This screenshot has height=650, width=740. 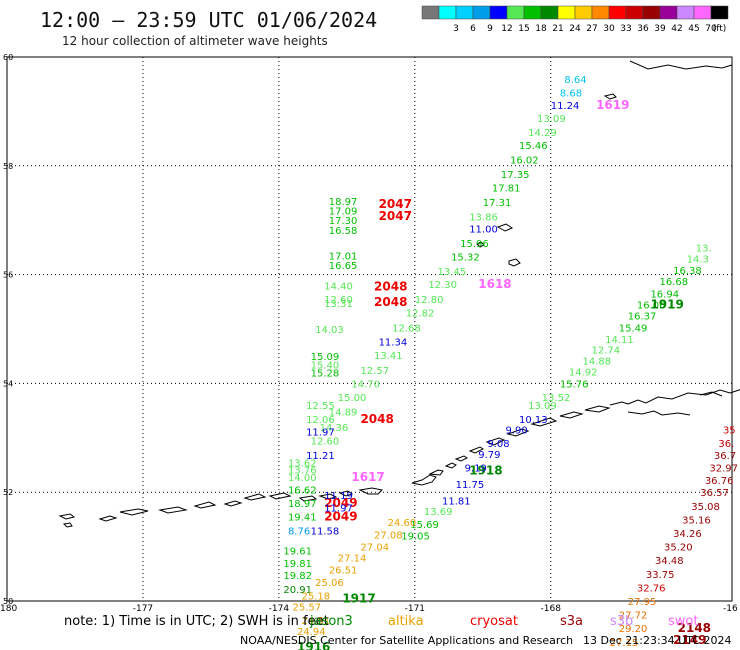 What do you see at coordinates (343, 211) in the screenshot?
I see `wave-height-label: 17.09` at bounding box center [343, 211].